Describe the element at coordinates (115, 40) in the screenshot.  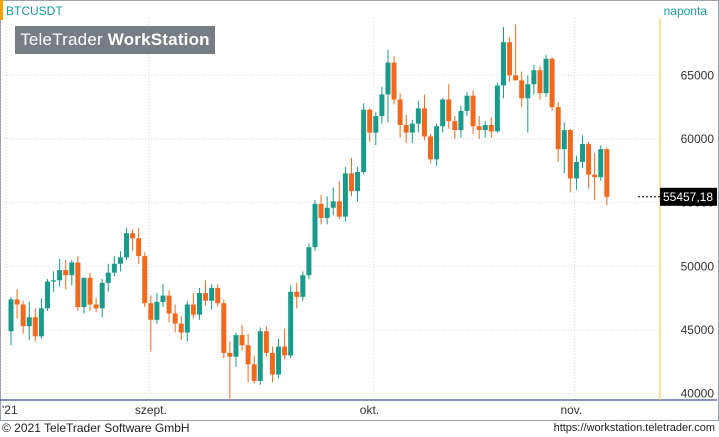
I see `brand-watermark: TeleTrader WorkStation` at that location.